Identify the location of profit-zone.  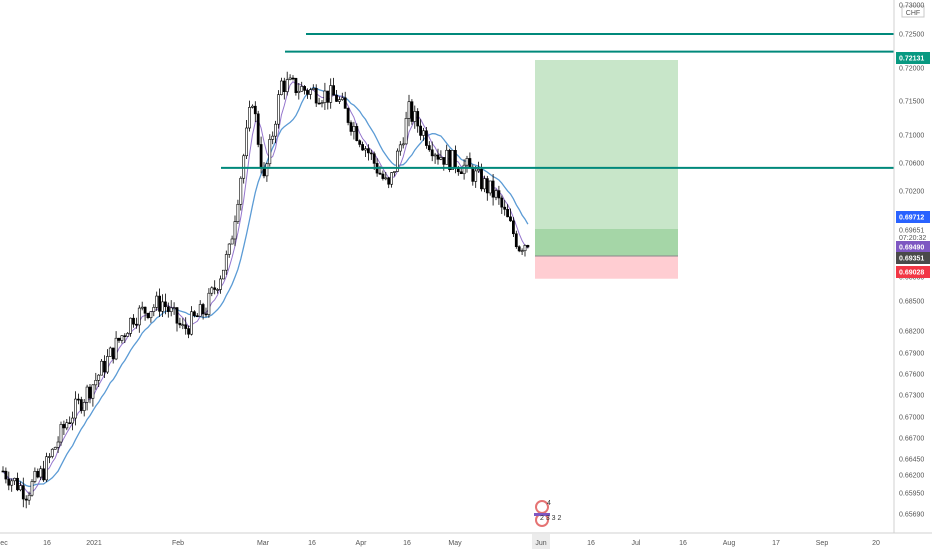
(606, 158).